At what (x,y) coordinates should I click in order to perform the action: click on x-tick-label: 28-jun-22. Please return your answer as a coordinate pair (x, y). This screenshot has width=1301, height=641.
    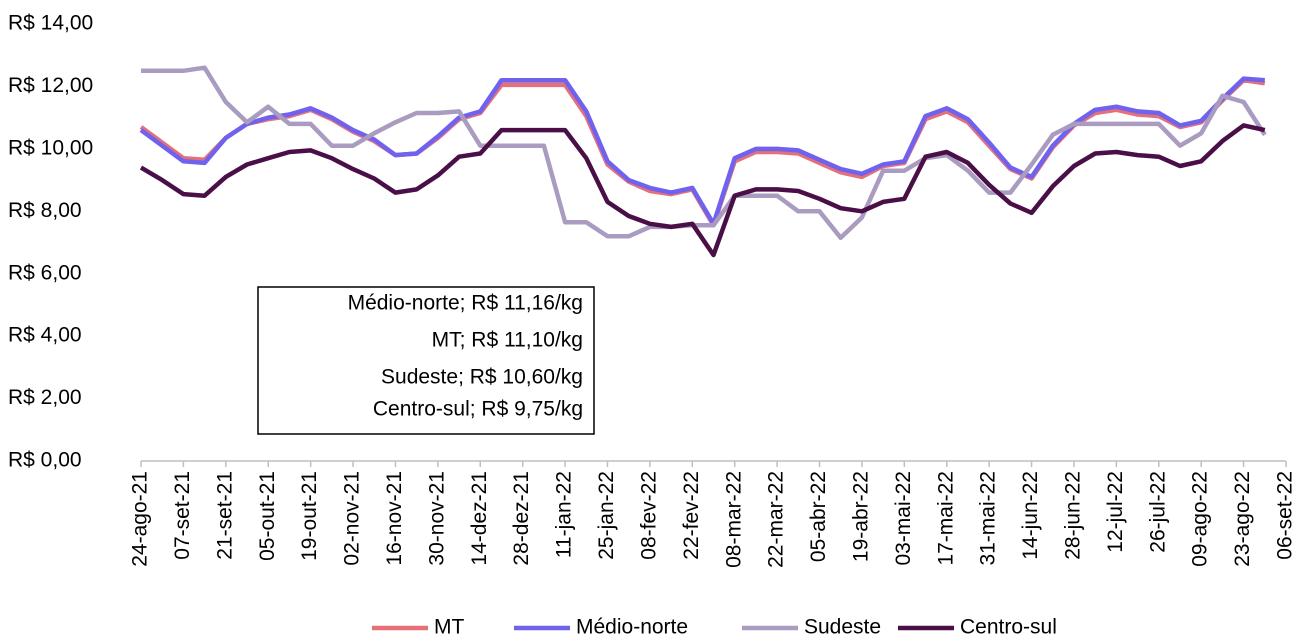
    Looking at the image, I should click on (1073, 515).